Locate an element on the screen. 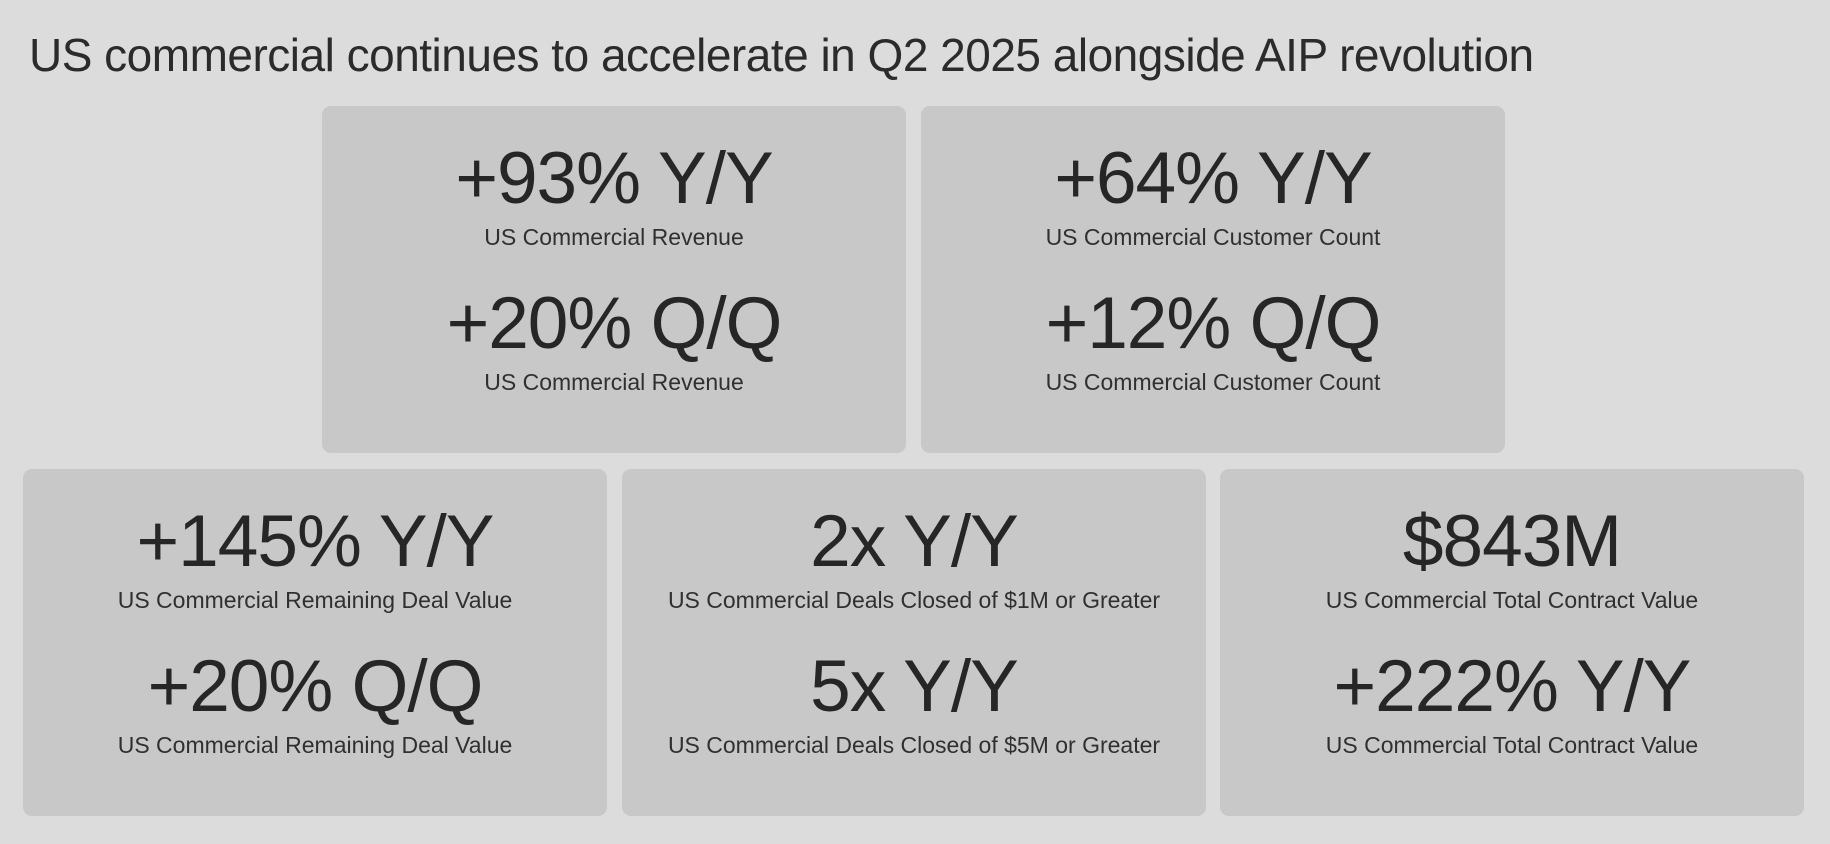 The height and width of the screenshot is (844, 1830). metric-value: +145% Y/Y is located at coordinates (315, 541).